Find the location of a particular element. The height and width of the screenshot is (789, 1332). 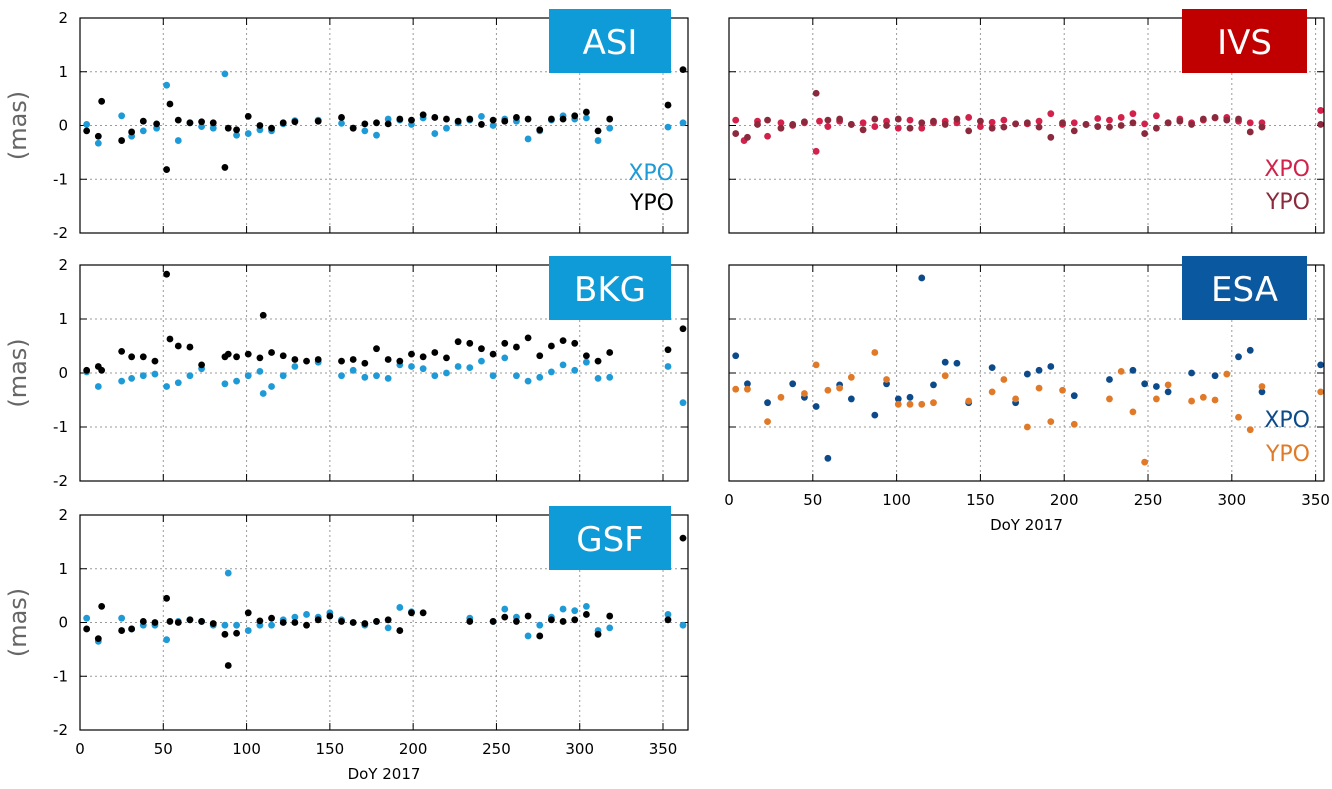

y-tick-label: 0 is located at coordinates (63, 126).